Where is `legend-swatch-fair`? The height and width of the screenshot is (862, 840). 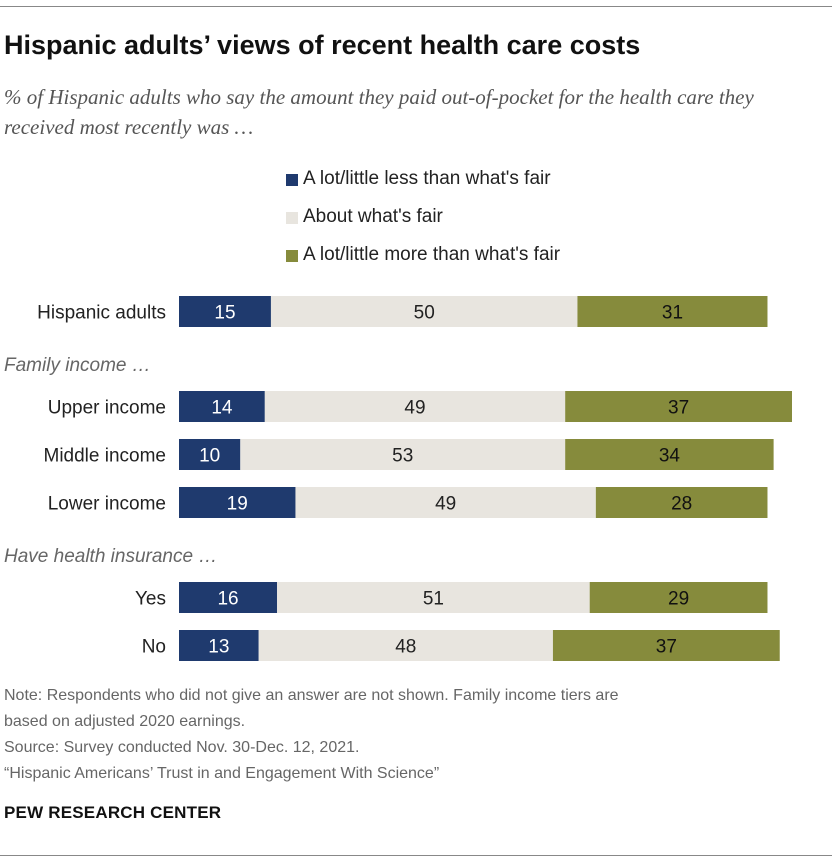
legend-swatch-fair is located at coordinates (292, 218).